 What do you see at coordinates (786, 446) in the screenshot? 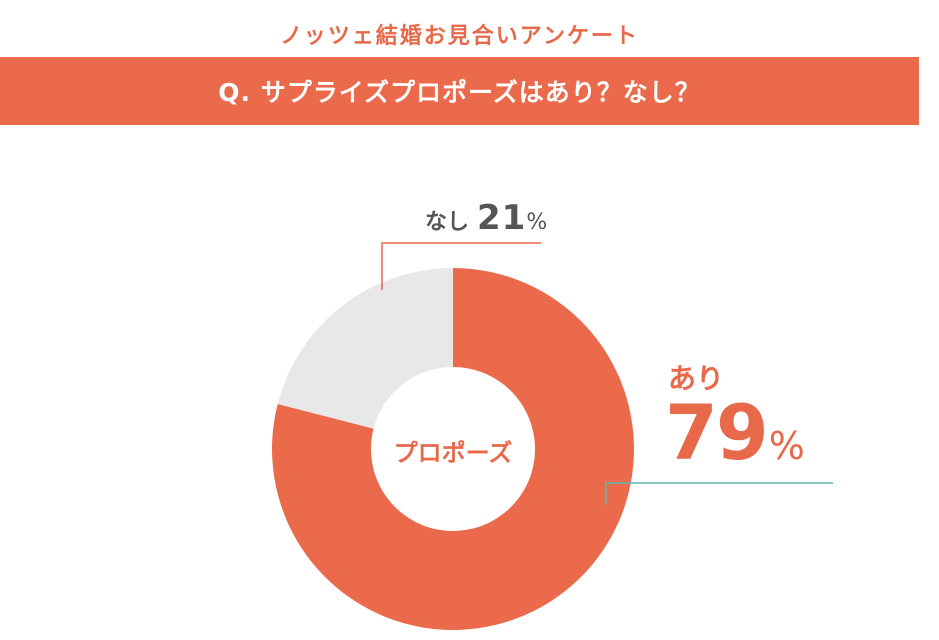
I see `label-ari-unit: %` at bounding box center [786, 446].